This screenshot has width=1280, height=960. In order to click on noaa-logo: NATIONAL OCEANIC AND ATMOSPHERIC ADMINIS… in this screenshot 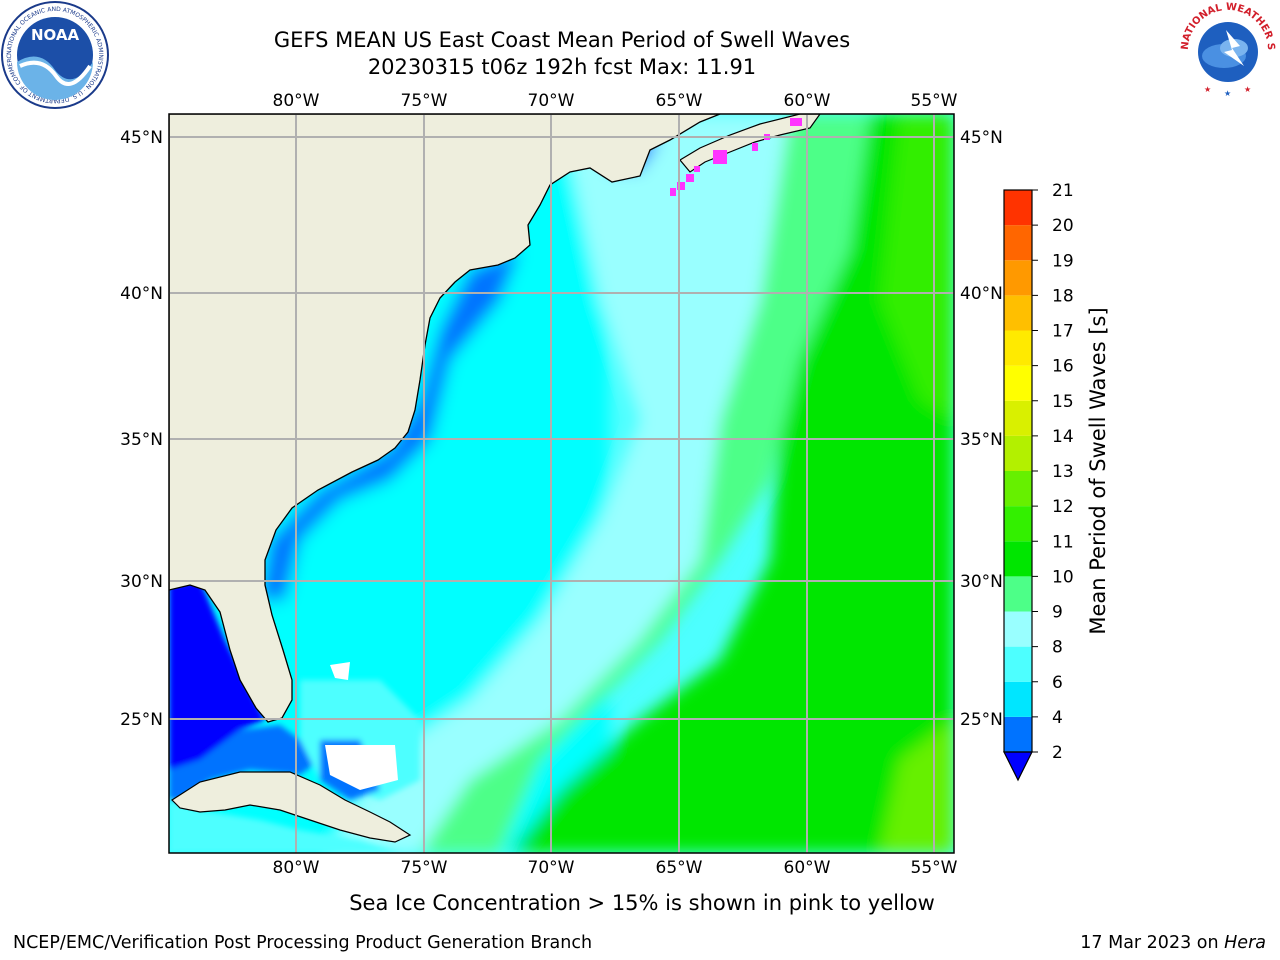, I will do `click(54, 54)`.